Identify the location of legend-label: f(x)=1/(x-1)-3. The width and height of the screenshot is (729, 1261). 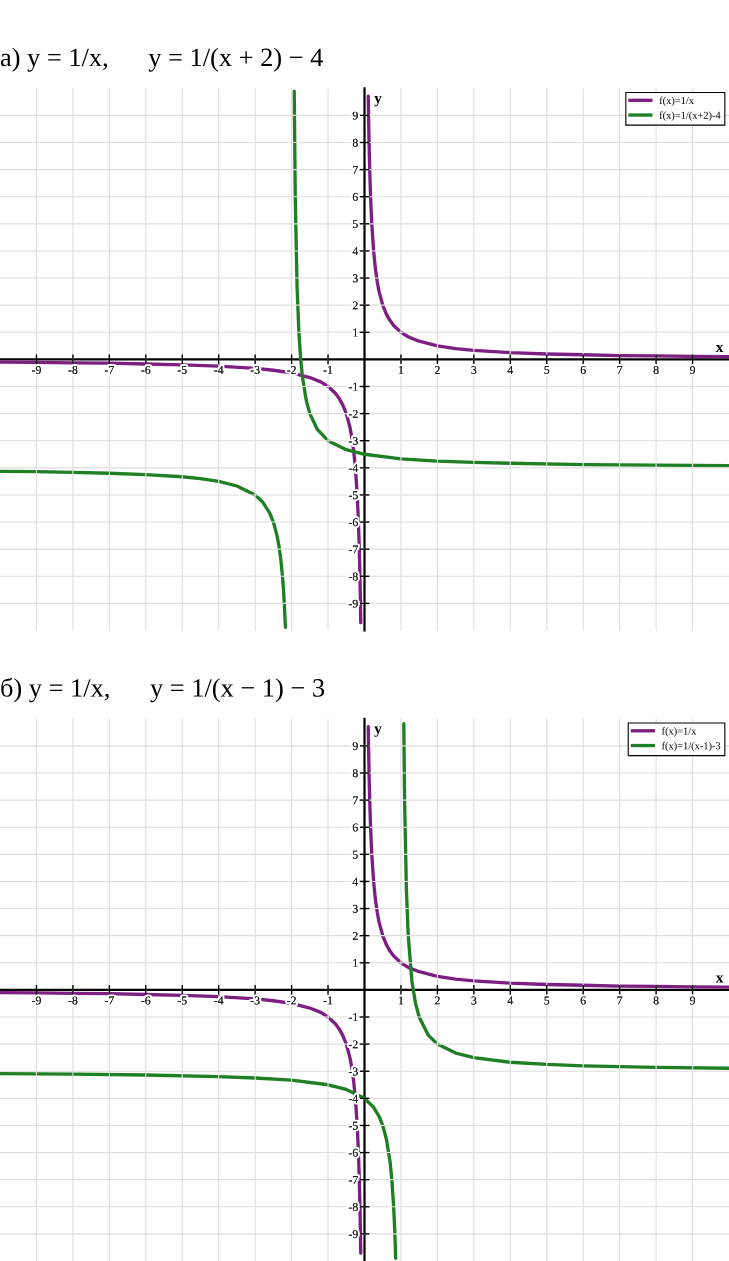
(691, 746).